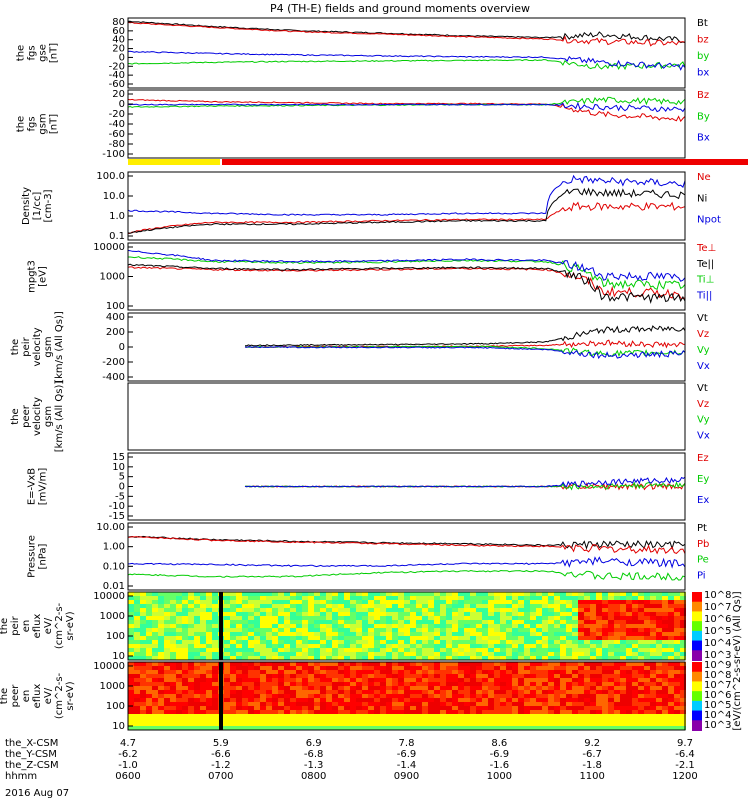 The width and height of the screenshot is (750, 800). I want to click on axis-row-value: 9.7, so click(685, 743).